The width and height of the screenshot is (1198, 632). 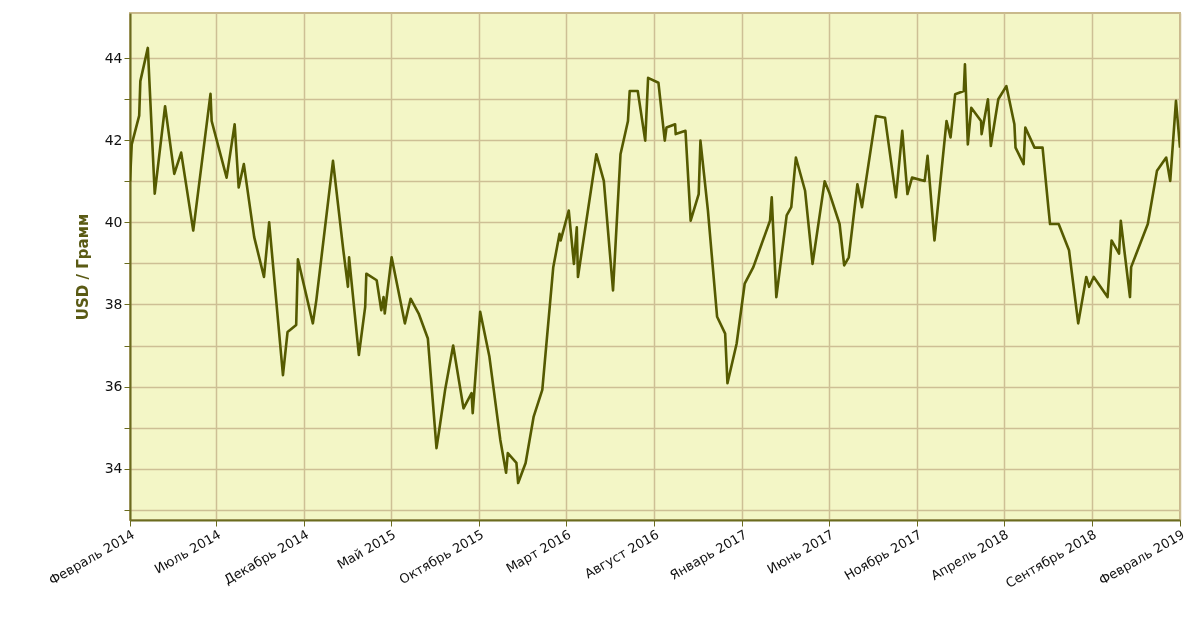 What do you see at coordinates (113, 468) in the screenshot?
I see `y-tick-label: 34` at bounding box center [113, 468].